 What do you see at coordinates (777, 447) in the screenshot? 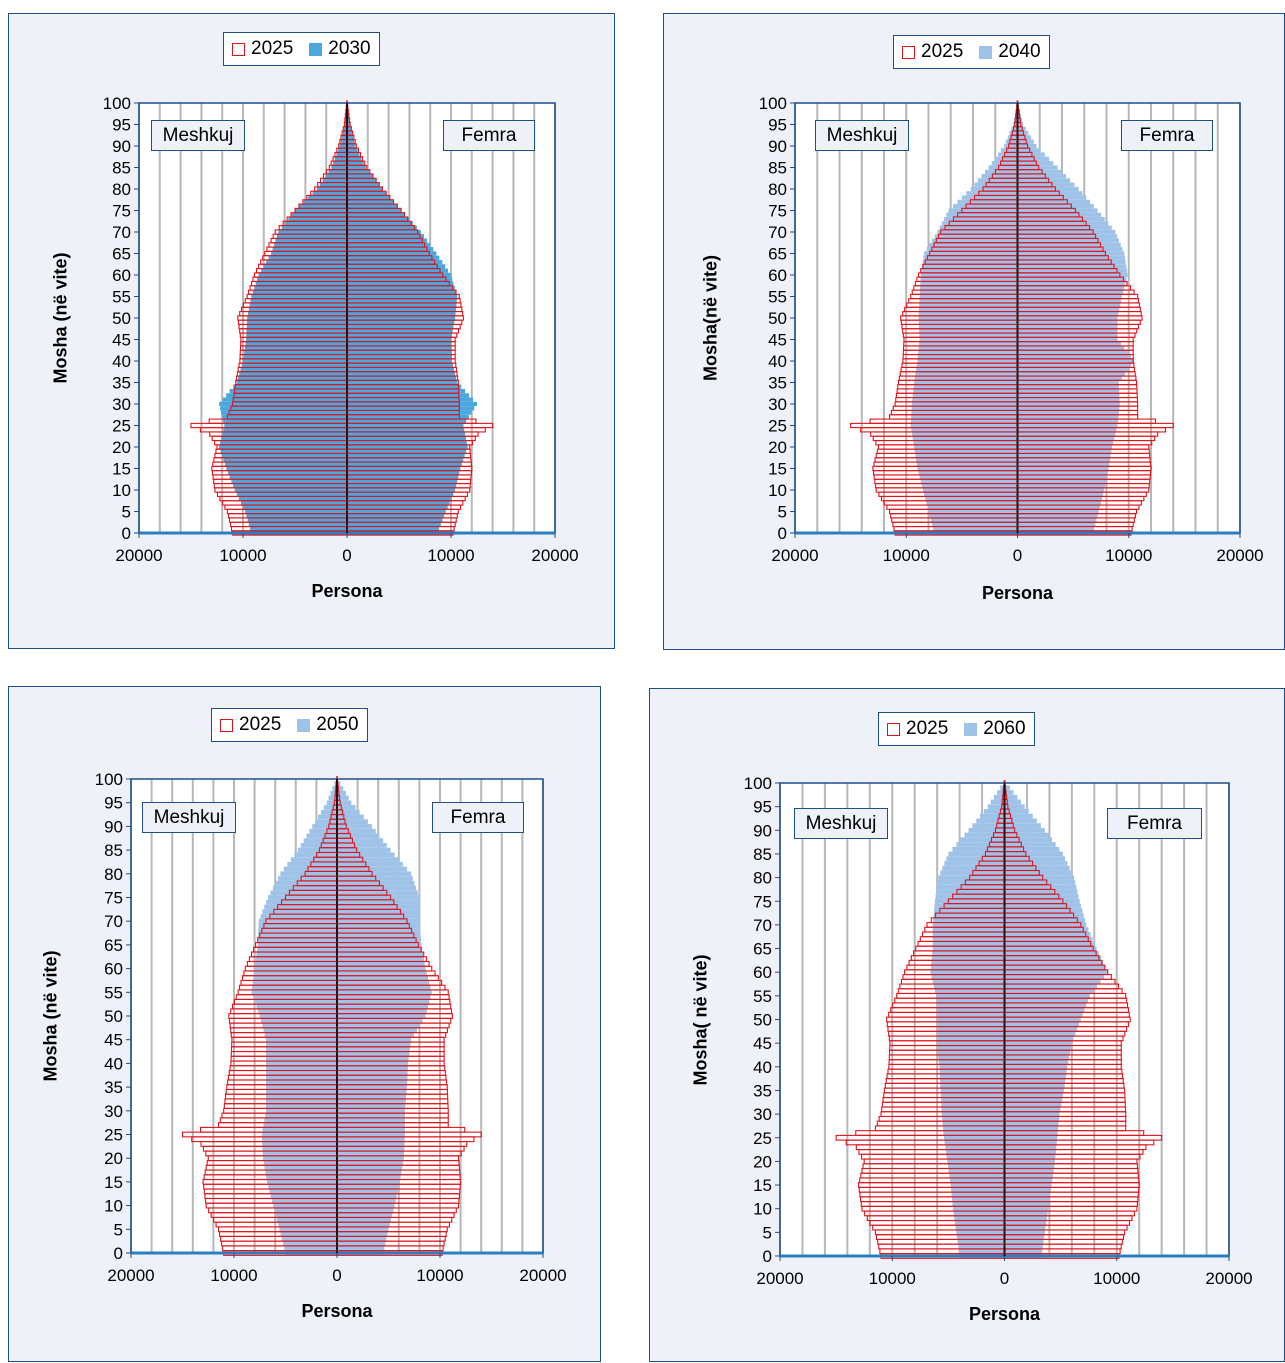
I see `y-tick-label: 20` at bounding box center [777, 447].